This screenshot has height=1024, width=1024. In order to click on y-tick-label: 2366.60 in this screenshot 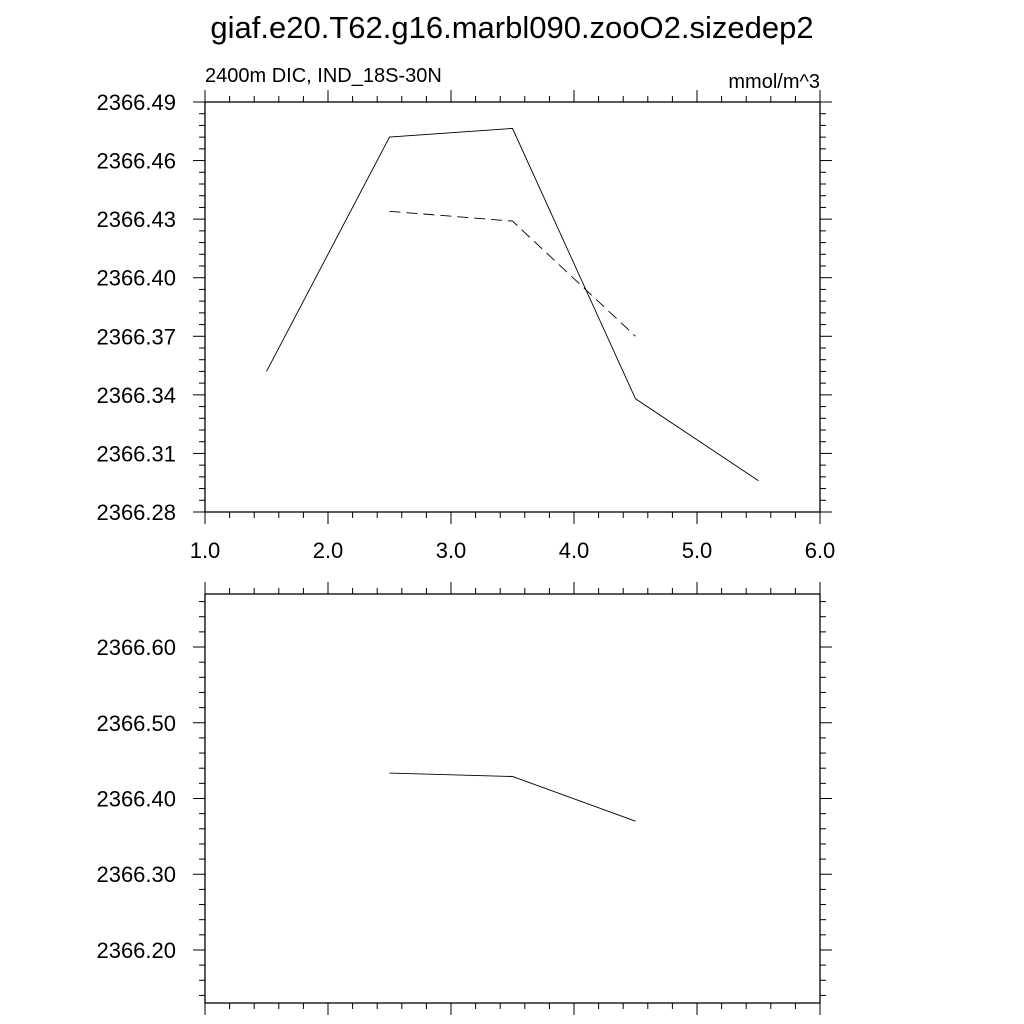, I will do `click(136, 647)`.